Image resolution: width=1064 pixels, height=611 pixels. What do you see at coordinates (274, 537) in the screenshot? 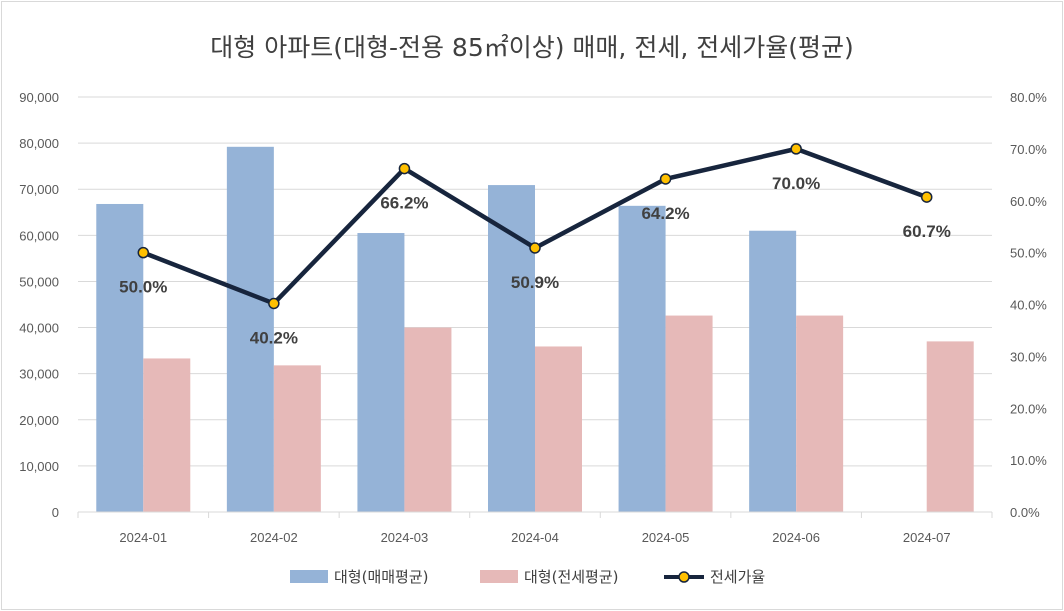
I see `x-tick-label: 2024-02` at bounding box center [274, 537].